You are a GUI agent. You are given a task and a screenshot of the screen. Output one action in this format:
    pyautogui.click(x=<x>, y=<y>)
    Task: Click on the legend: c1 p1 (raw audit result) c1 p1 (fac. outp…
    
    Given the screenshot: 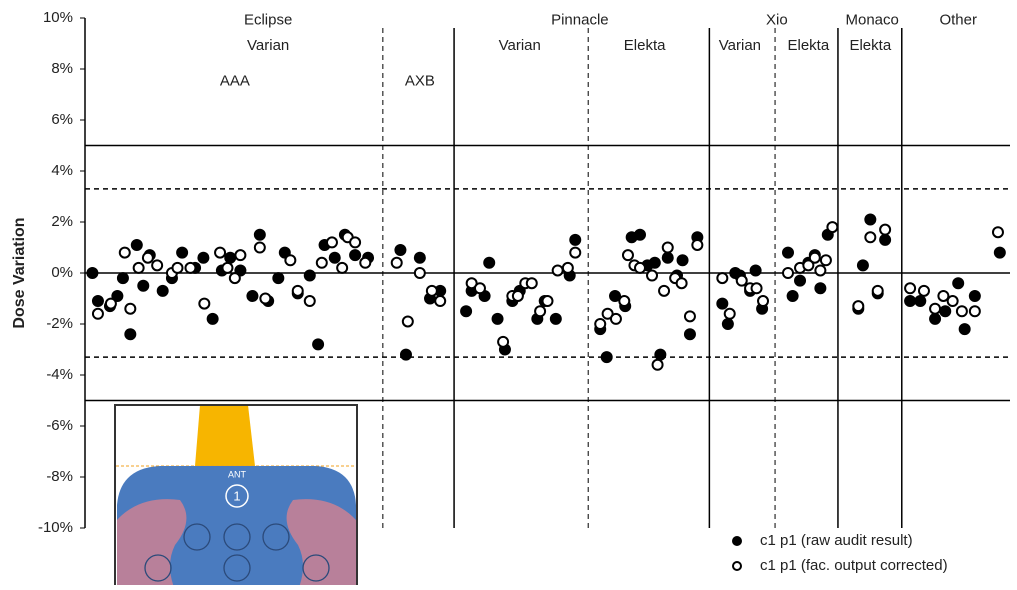 What is the action you would take?
    pyautogui.click(x=840, y=553)
    